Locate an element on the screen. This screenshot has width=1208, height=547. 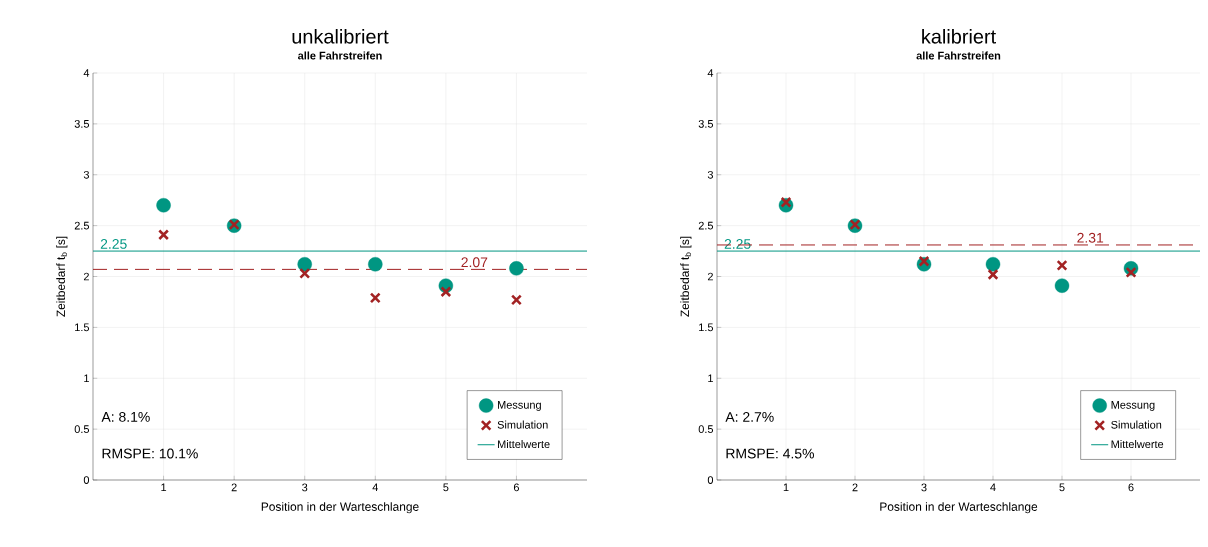
annotation: A: 8.1% is located at coordinates (125, 416).